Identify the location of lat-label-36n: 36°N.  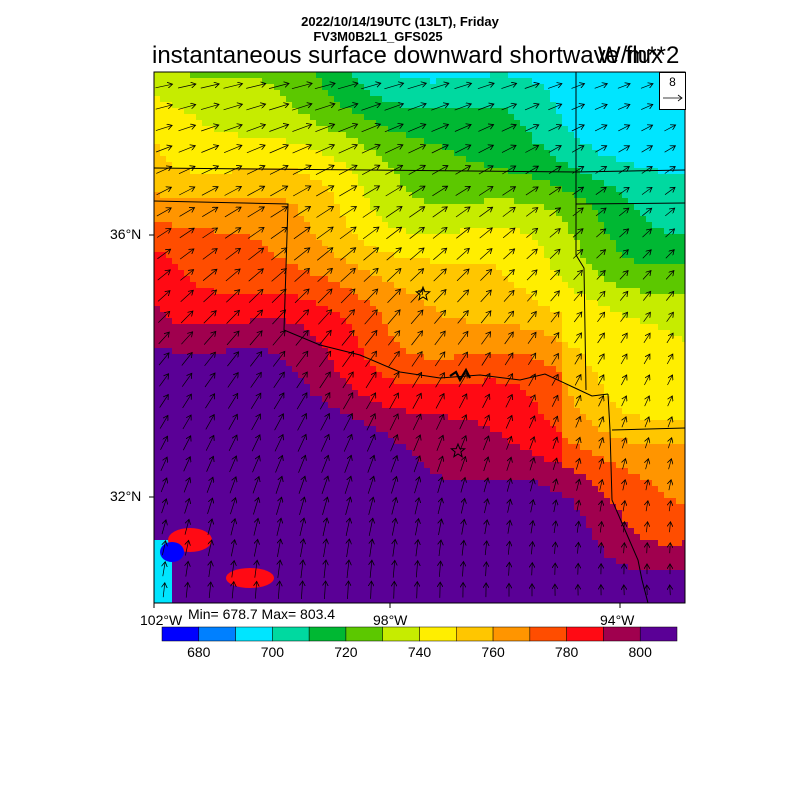
(126, 234).